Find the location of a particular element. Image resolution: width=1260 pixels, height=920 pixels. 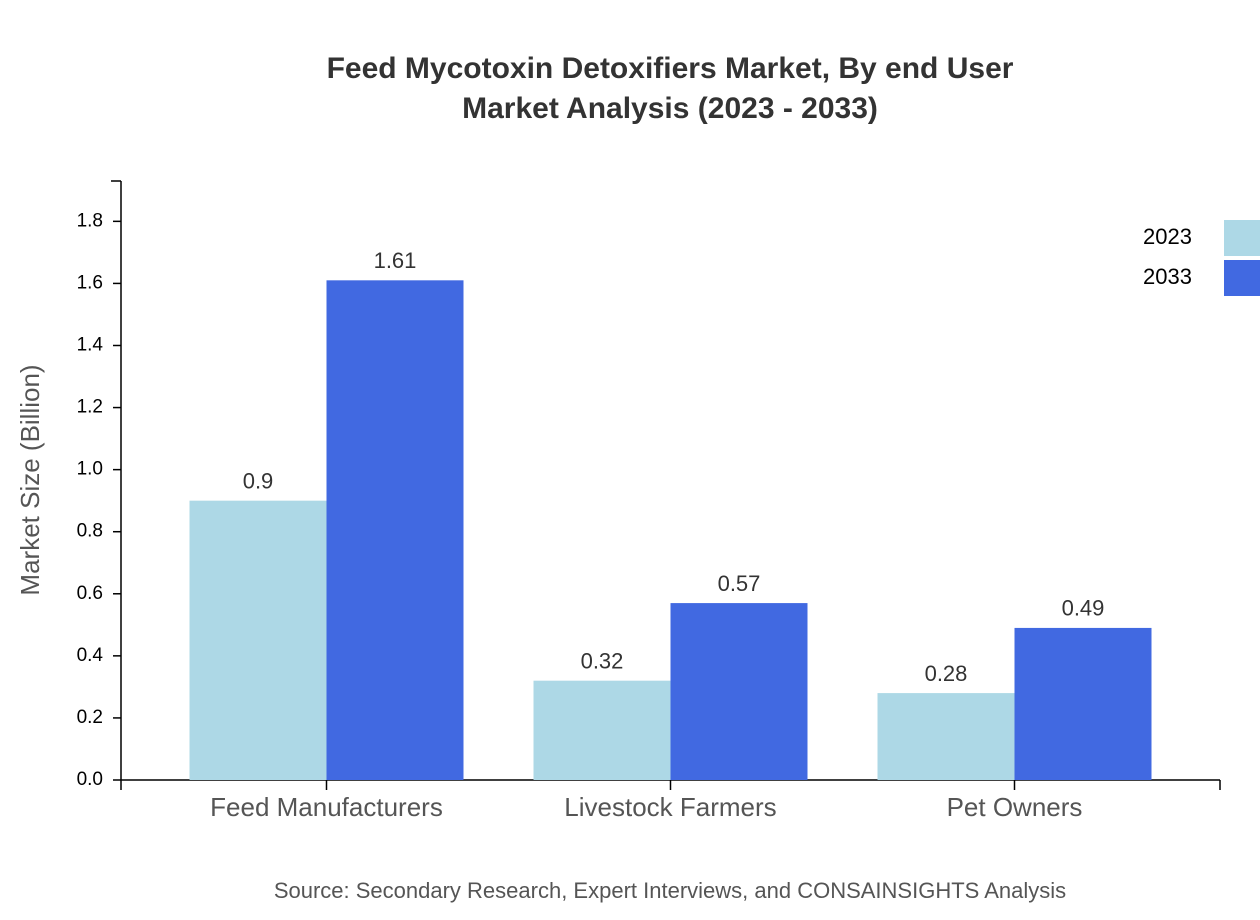

y-tick-label: 1.8 is located at coordinates (90, 220).